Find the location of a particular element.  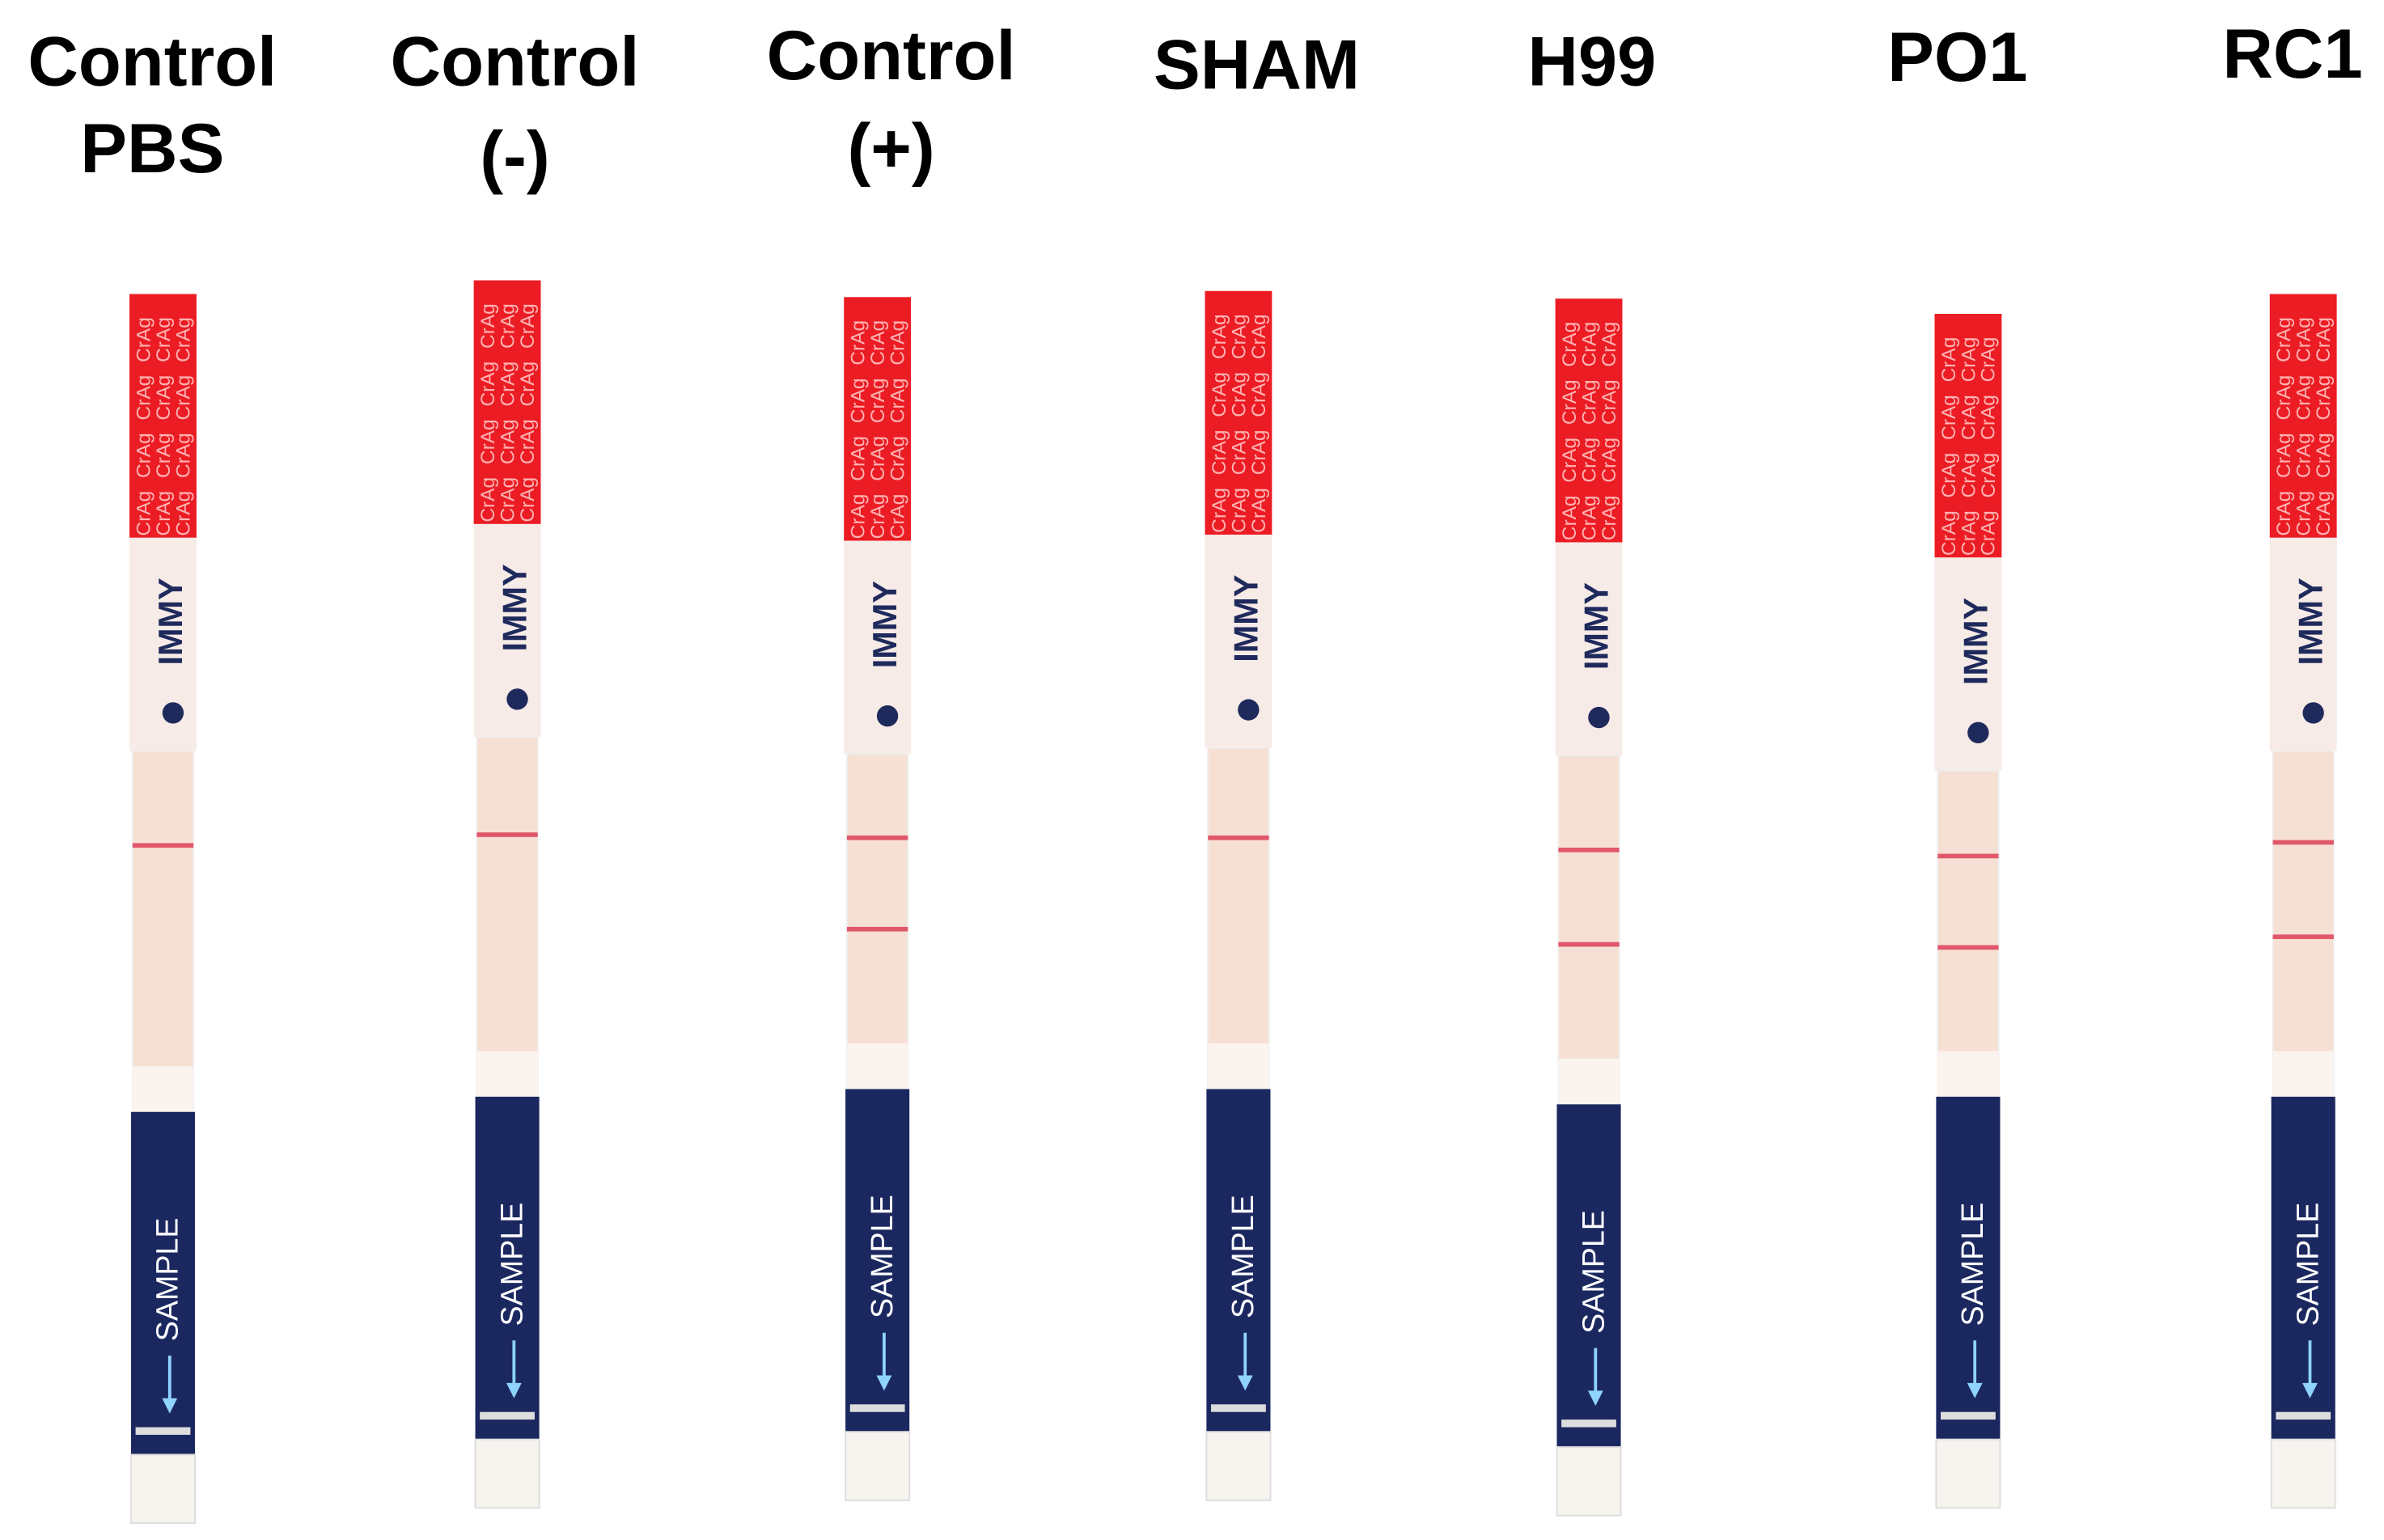

strip-label: (-) is located at coordinates (515, 156).